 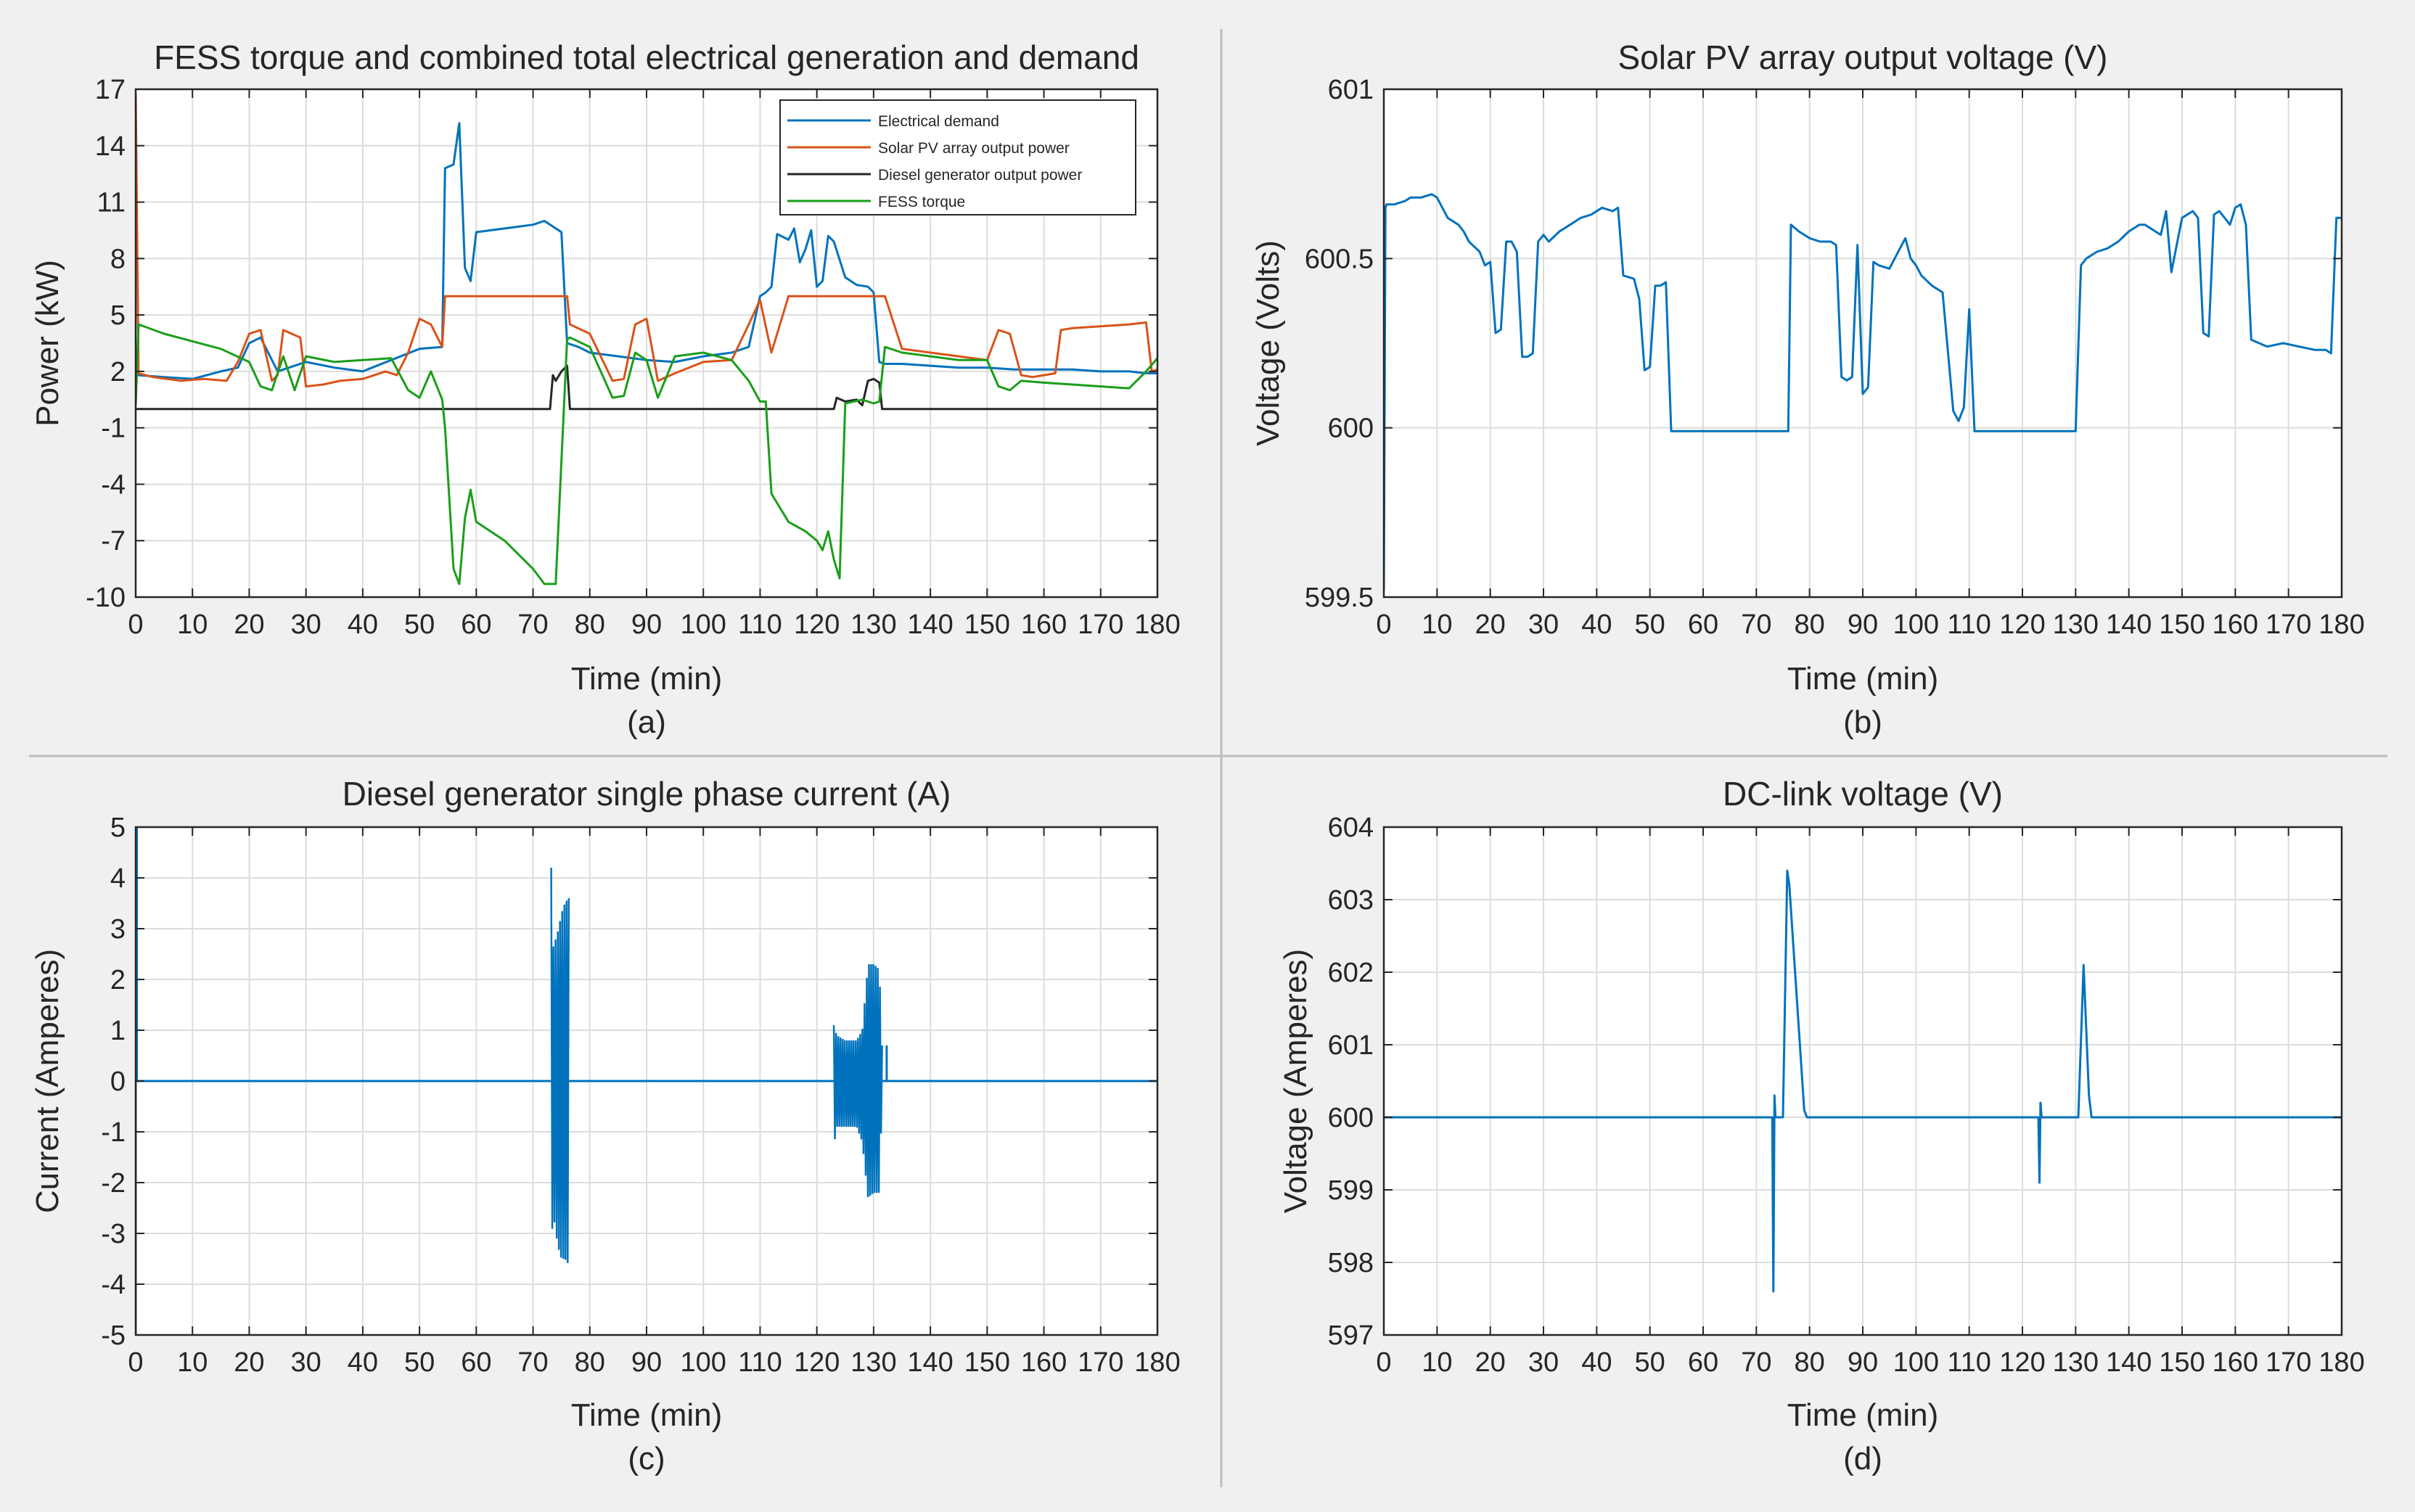 I want to click on current-burst, so click(x=857, y=1081).